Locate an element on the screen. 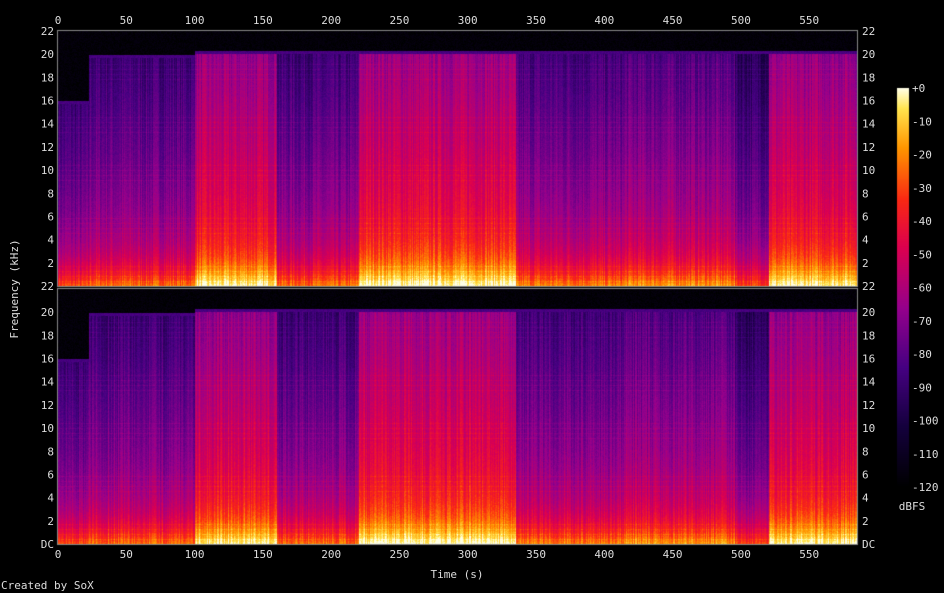 Image resolution: width=944 pixels, height=593 pixels. x-tick-label: 250 is located at coordinates (400, 554).